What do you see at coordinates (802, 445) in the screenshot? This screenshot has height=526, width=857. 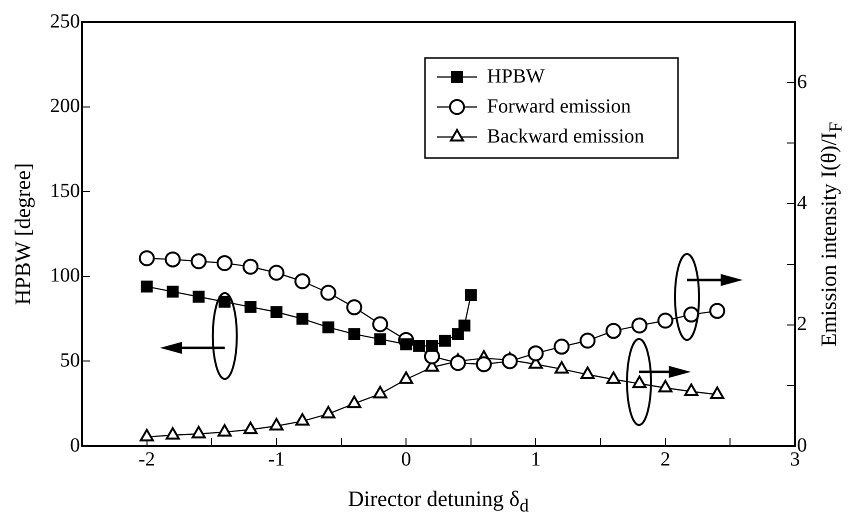 I see `y2-tick-label: 0` at bounding box center [802, 445].